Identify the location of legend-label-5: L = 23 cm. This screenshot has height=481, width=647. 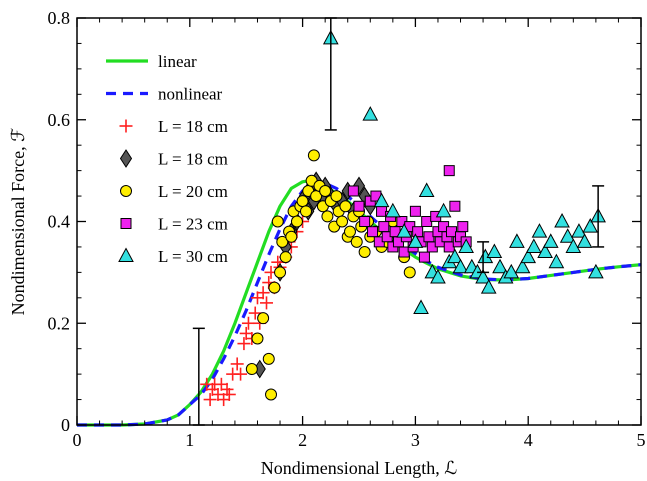
(193, 224).